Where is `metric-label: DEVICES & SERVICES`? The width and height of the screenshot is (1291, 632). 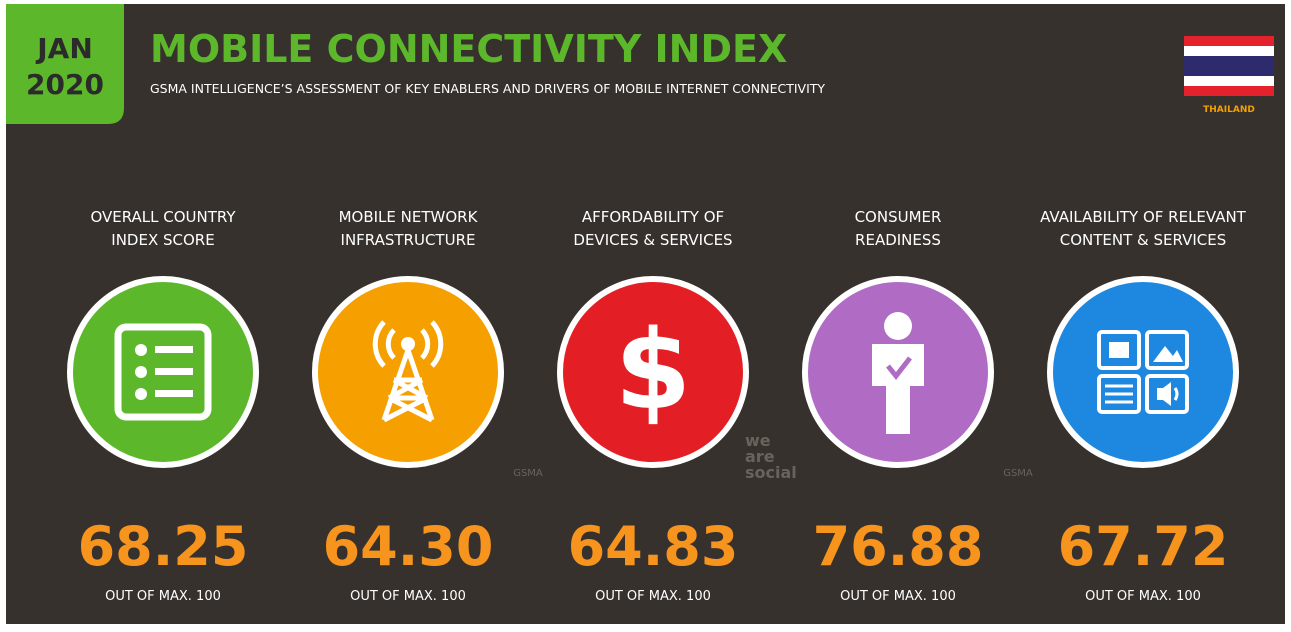 metric-label: DEVICES & SERVICES is located at coordinates (652, 240).